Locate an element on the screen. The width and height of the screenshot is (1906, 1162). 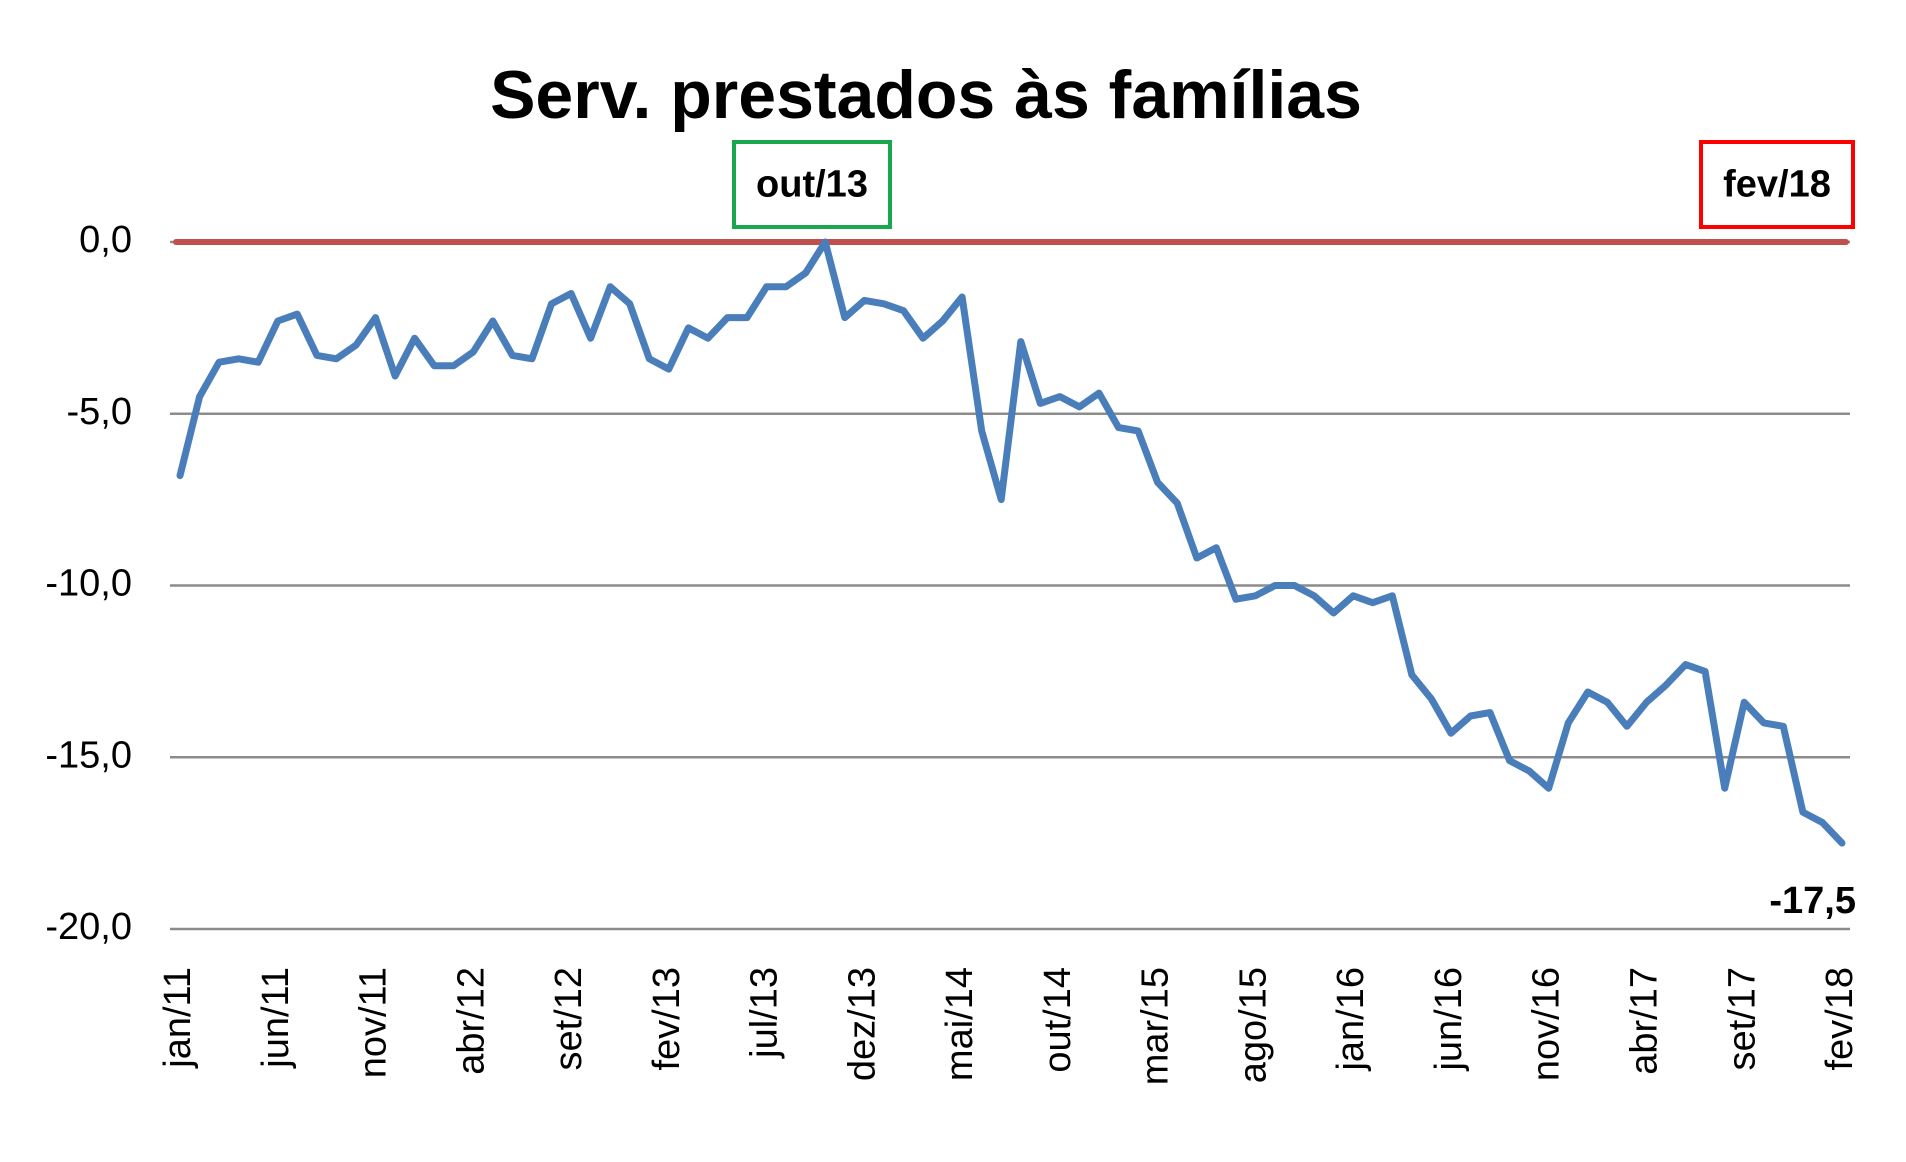
x-tick-label: ago/15 is located at coordinates (1253, 1025).